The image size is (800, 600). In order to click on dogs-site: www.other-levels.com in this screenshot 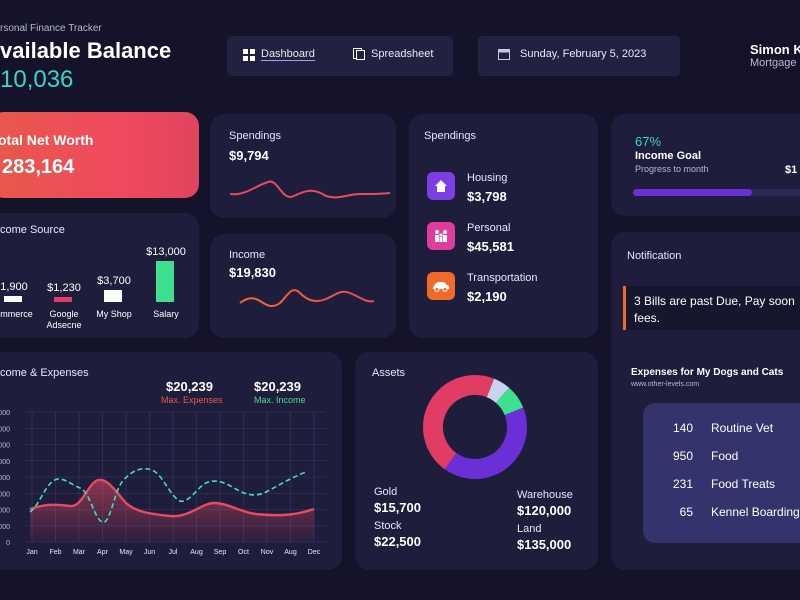, I will do `click(665, 384)`.